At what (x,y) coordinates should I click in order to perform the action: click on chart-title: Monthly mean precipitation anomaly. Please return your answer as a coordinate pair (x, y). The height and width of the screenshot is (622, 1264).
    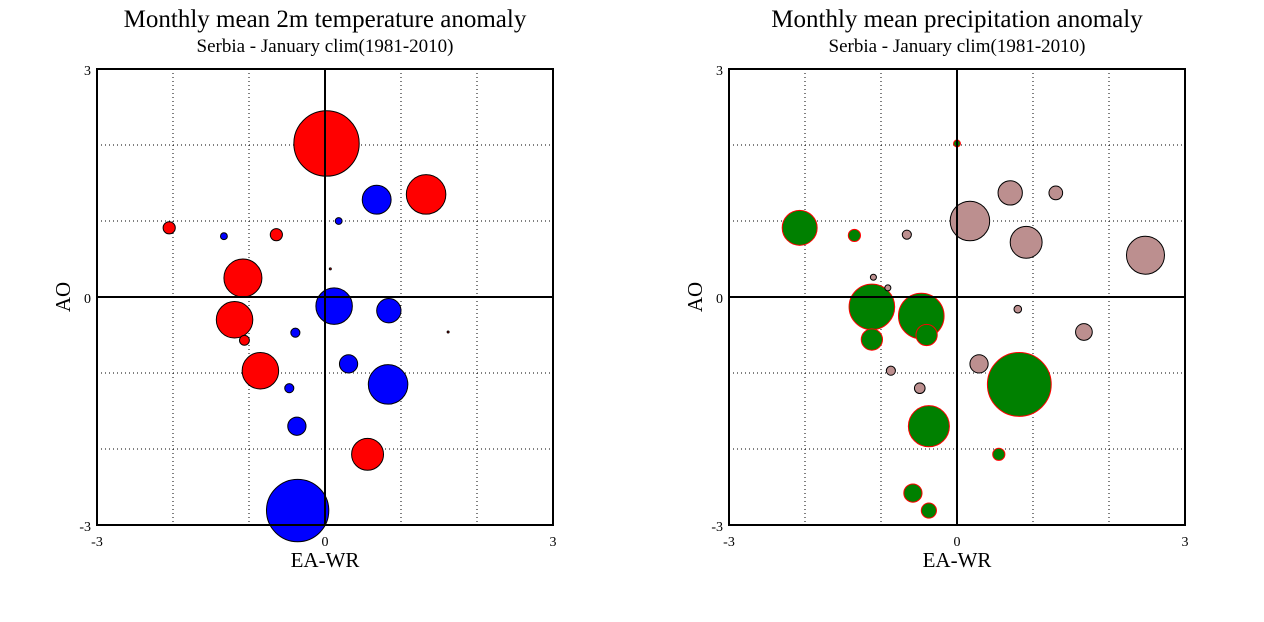
    Looking at the image, I should click on (957, 19).